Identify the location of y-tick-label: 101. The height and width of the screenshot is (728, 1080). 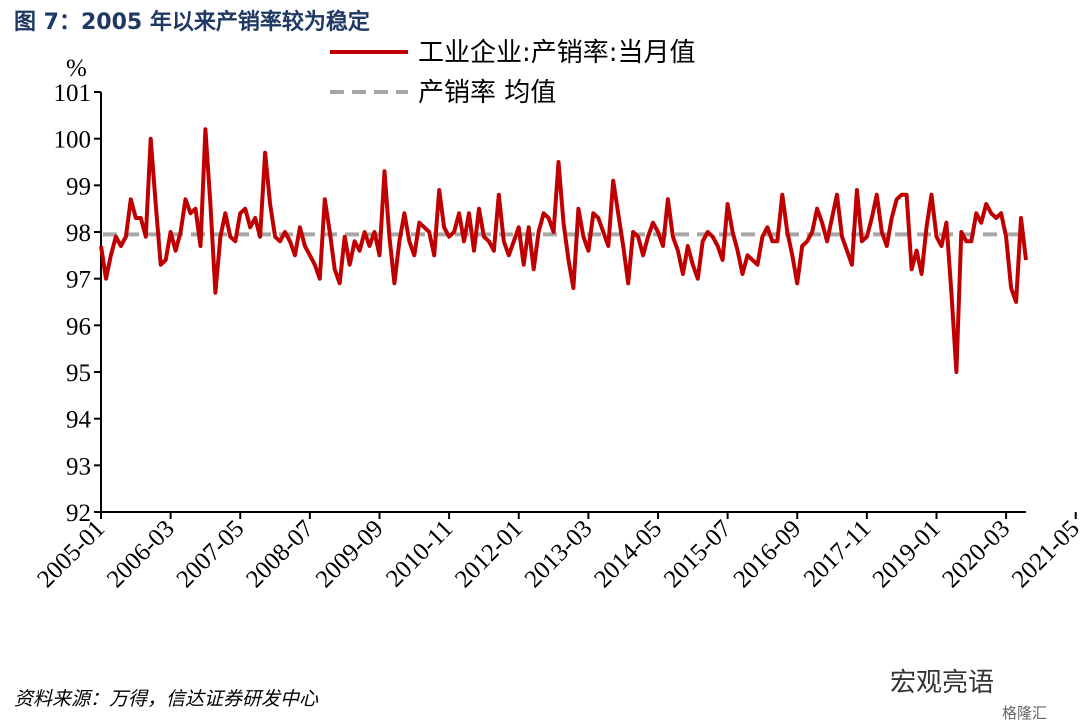
(73, 93).